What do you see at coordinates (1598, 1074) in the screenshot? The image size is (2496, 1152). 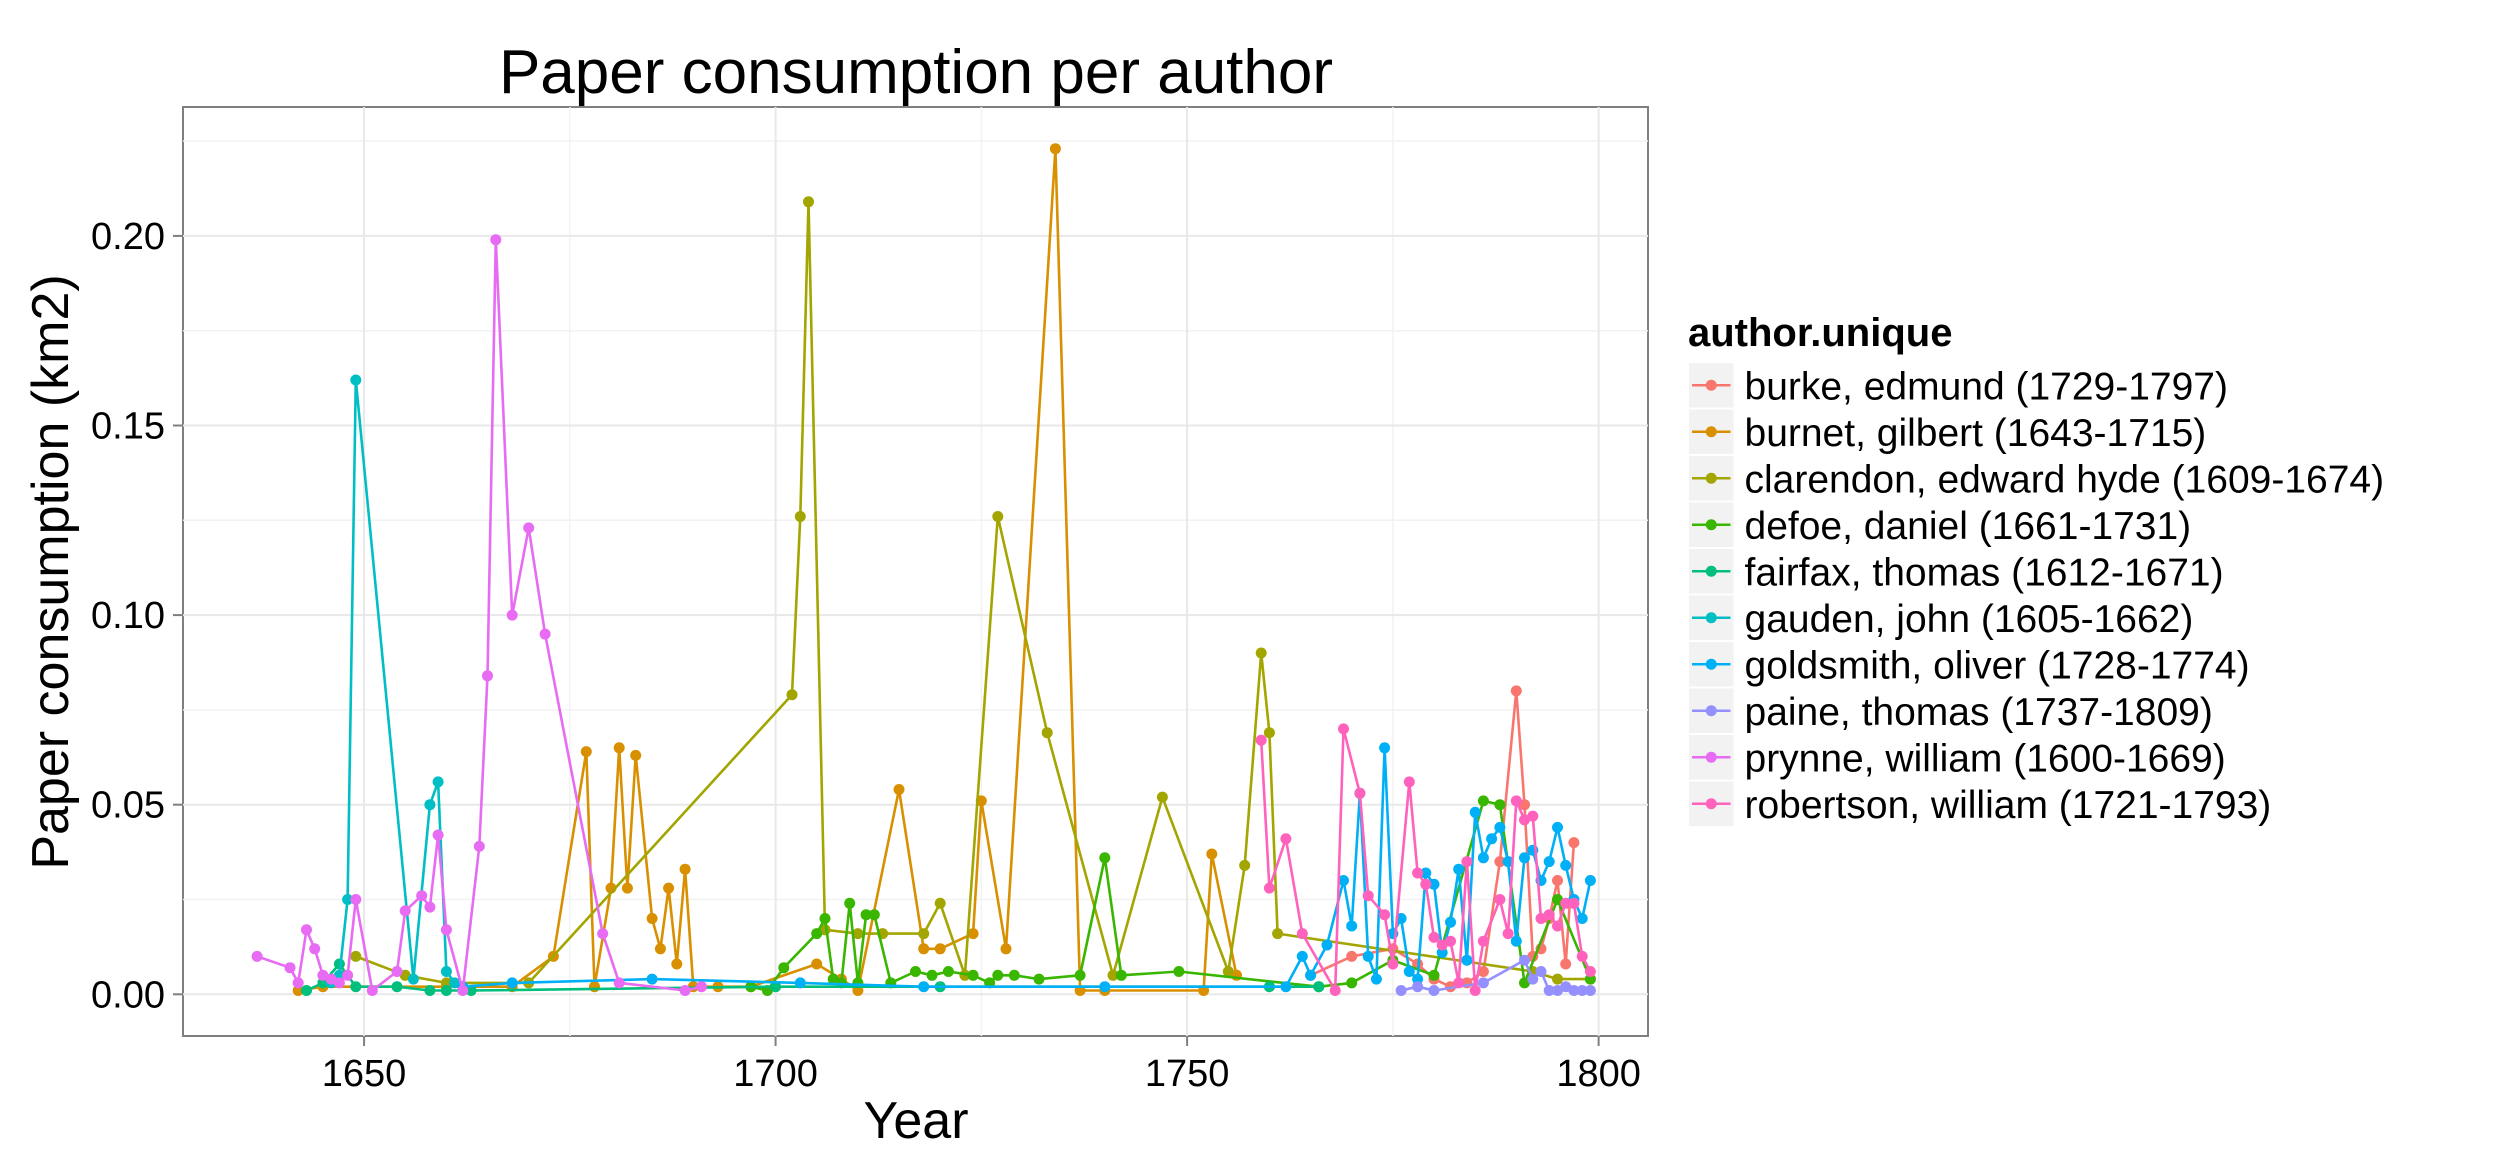 I see `x-tick-label-3: 1800` at bounding box center [1598, 1074].